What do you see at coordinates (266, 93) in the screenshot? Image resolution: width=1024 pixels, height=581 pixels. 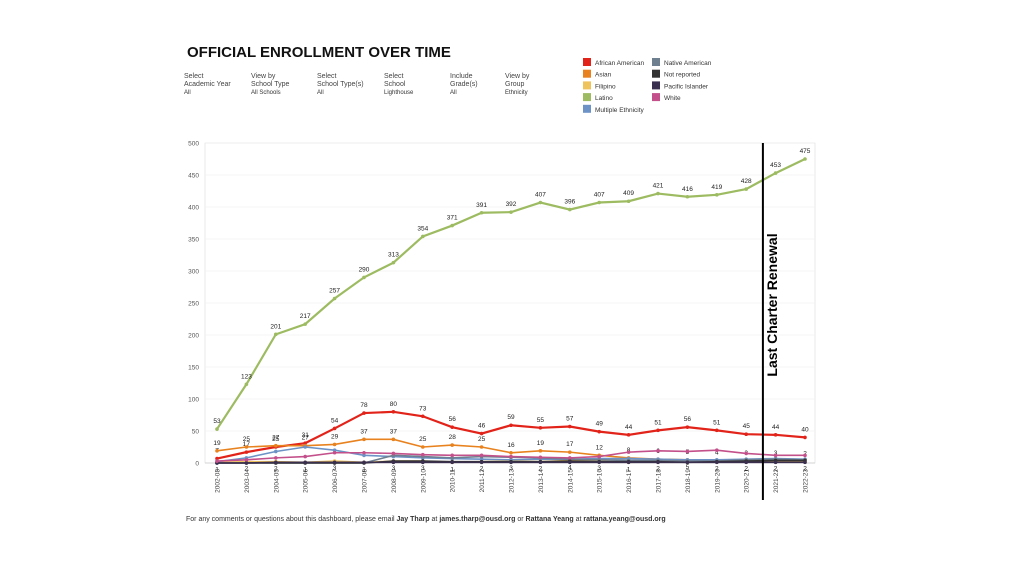 I see `filter-value: All Schools` at bounding box center [266, 93].